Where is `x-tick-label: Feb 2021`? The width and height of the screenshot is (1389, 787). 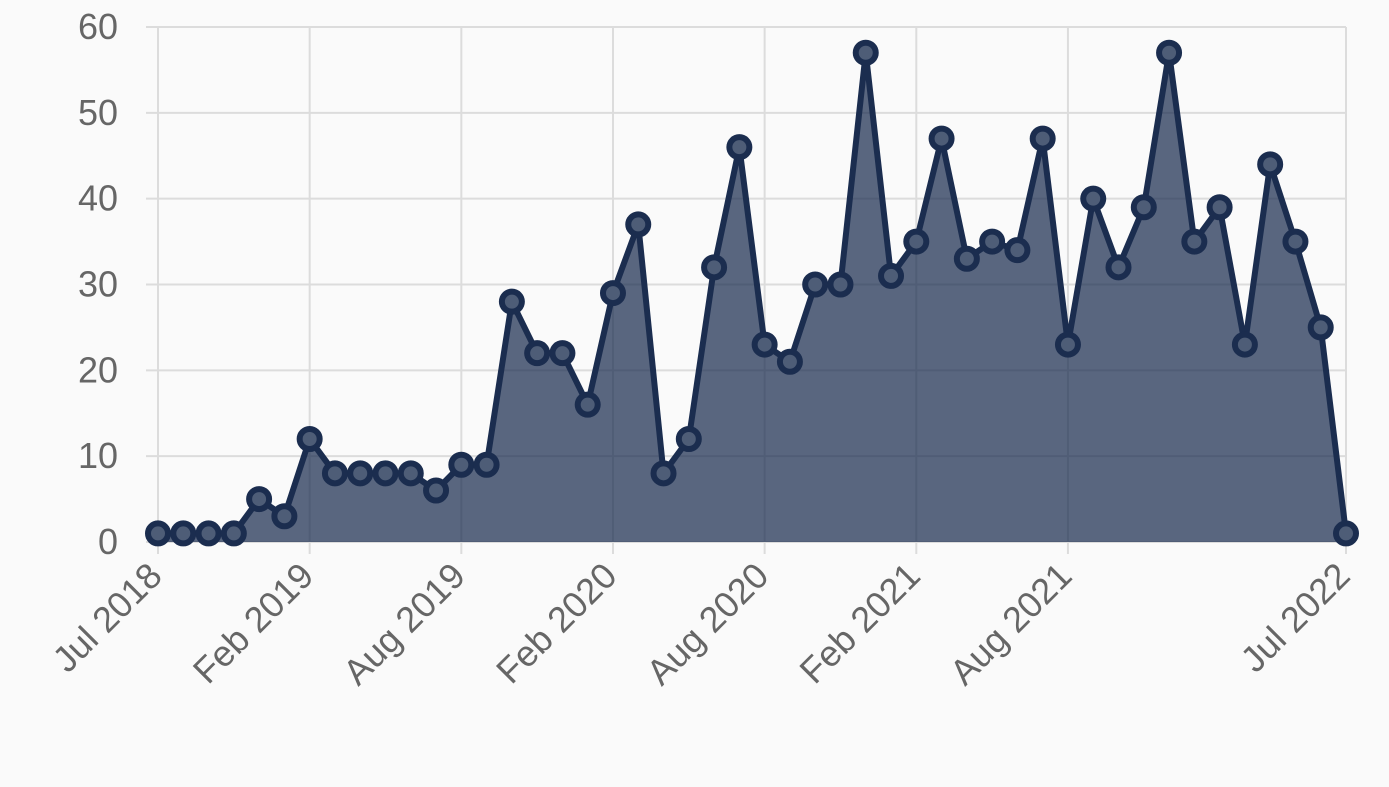
x-tick-label: Feb 2021 is located at coordinates (859, 623).